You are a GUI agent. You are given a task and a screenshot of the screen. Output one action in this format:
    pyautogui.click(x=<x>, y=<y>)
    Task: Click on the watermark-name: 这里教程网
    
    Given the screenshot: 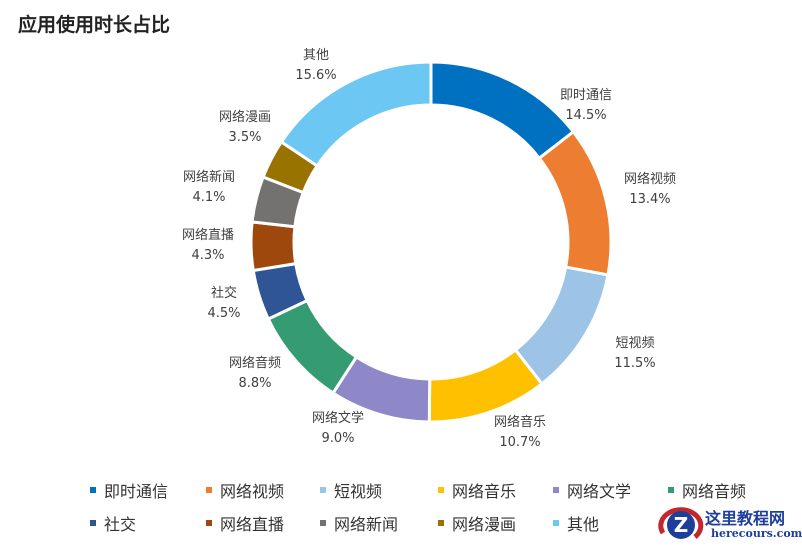 What is the action you would take?
    pyautogui.click(x=745, y=518)
    